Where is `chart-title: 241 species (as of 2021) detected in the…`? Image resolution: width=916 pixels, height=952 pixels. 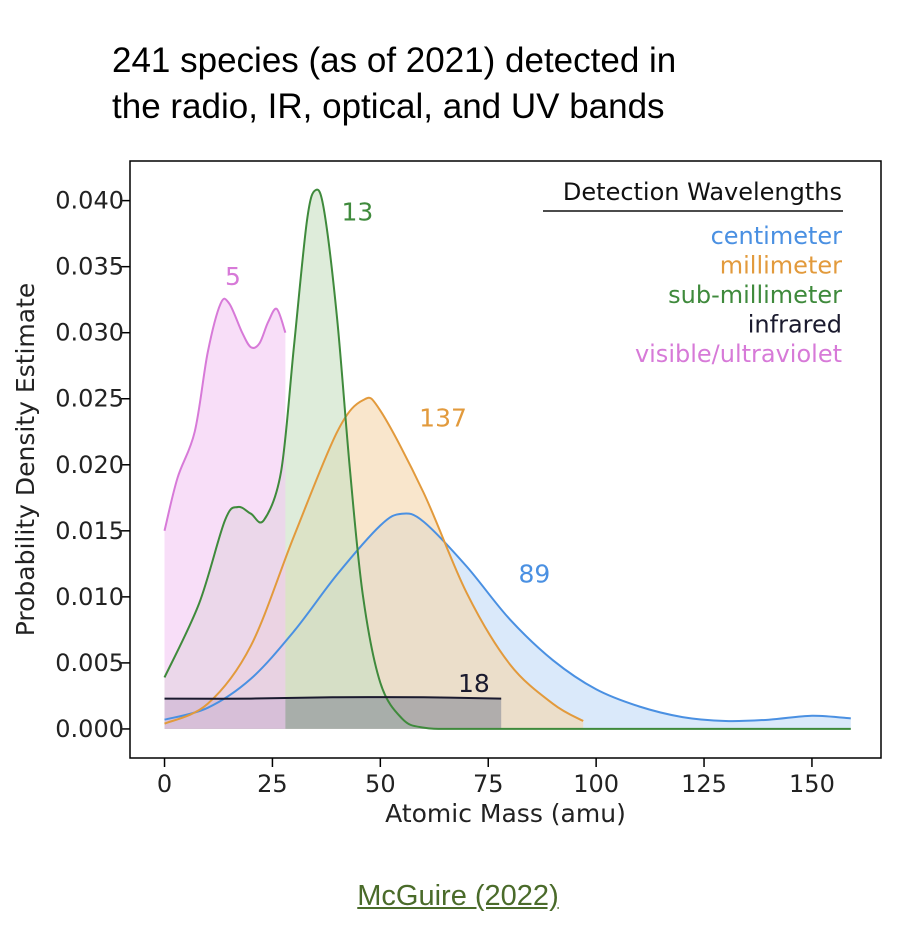
chart-title: 241 species (as of 2021) detected in the… is located at coordinates (492, 84).